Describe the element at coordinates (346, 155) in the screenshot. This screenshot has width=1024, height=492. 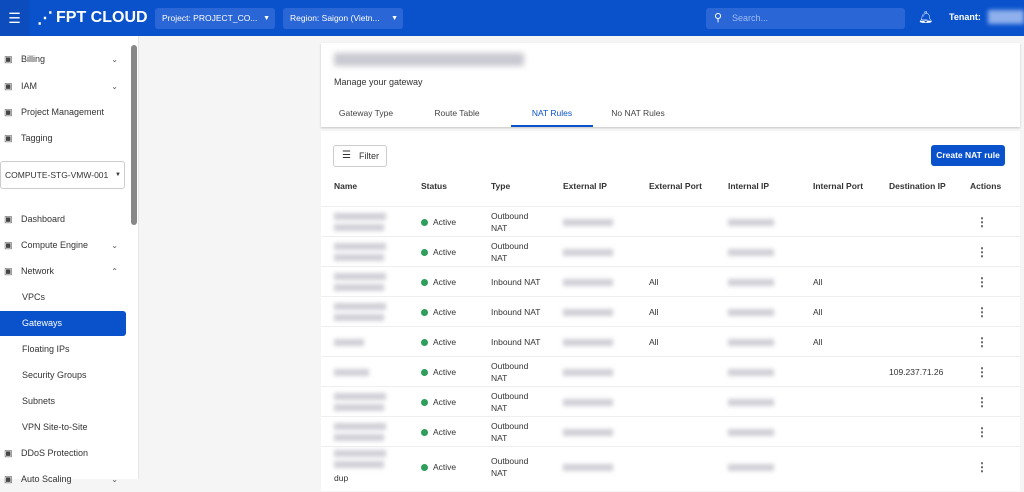
I see `filter-icon: ☰` at that location.